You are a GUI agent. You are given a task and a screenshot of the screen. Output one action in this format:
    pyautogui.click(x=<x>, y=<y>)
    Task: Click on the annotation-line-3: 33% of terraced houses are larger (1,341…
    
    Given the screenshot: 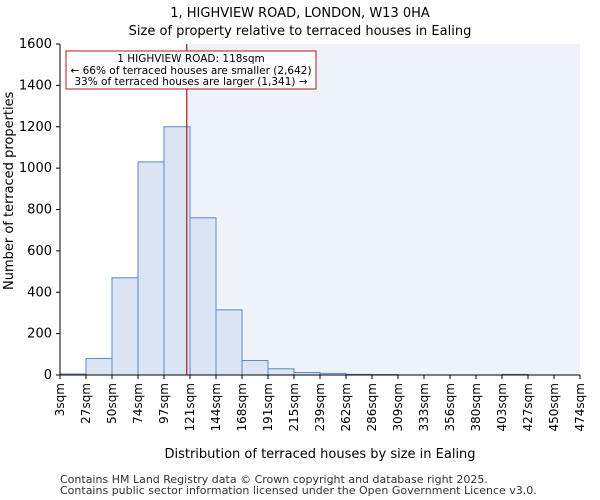 What is the action you would take?
    pyautogui.click(x=190, y=82)
    